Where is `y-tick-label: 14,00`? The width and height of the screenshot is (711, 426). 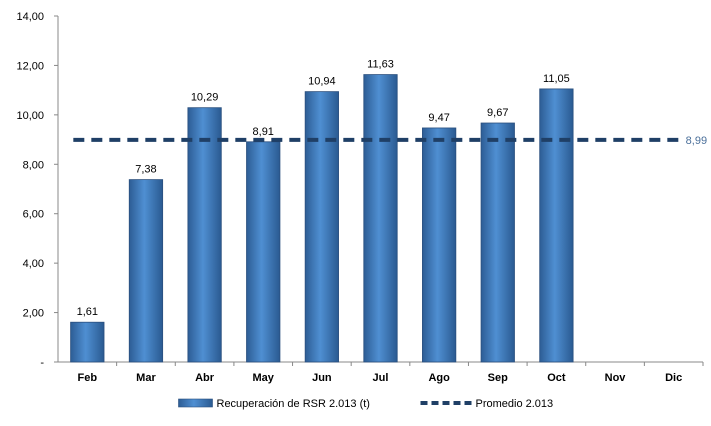
y-tick-label: 14,00 is located at coordinates (30, 17).